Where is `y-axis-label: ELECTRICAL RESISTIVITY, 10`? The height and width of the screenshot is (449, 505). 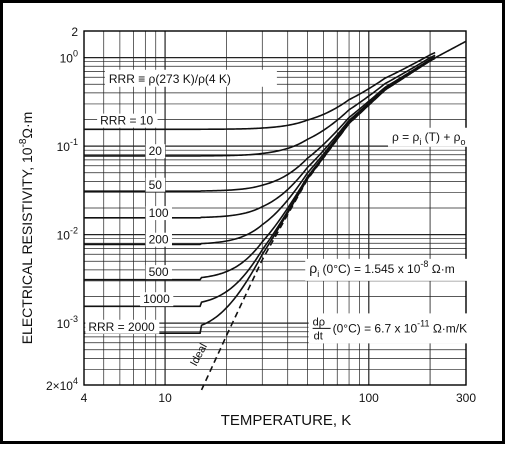 y-axis-label: ELECTRICAL RESISTIVITY, 10 is located at coordinates (27, 245).